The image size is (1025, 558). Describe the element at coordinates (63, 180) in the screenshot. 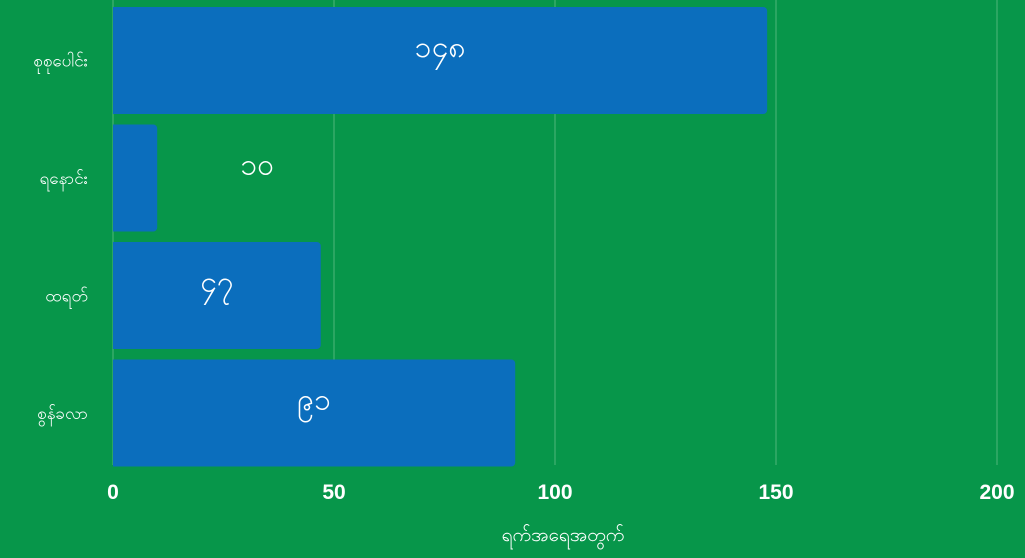

I see `category-label-1: ရနောင်း` at that location.